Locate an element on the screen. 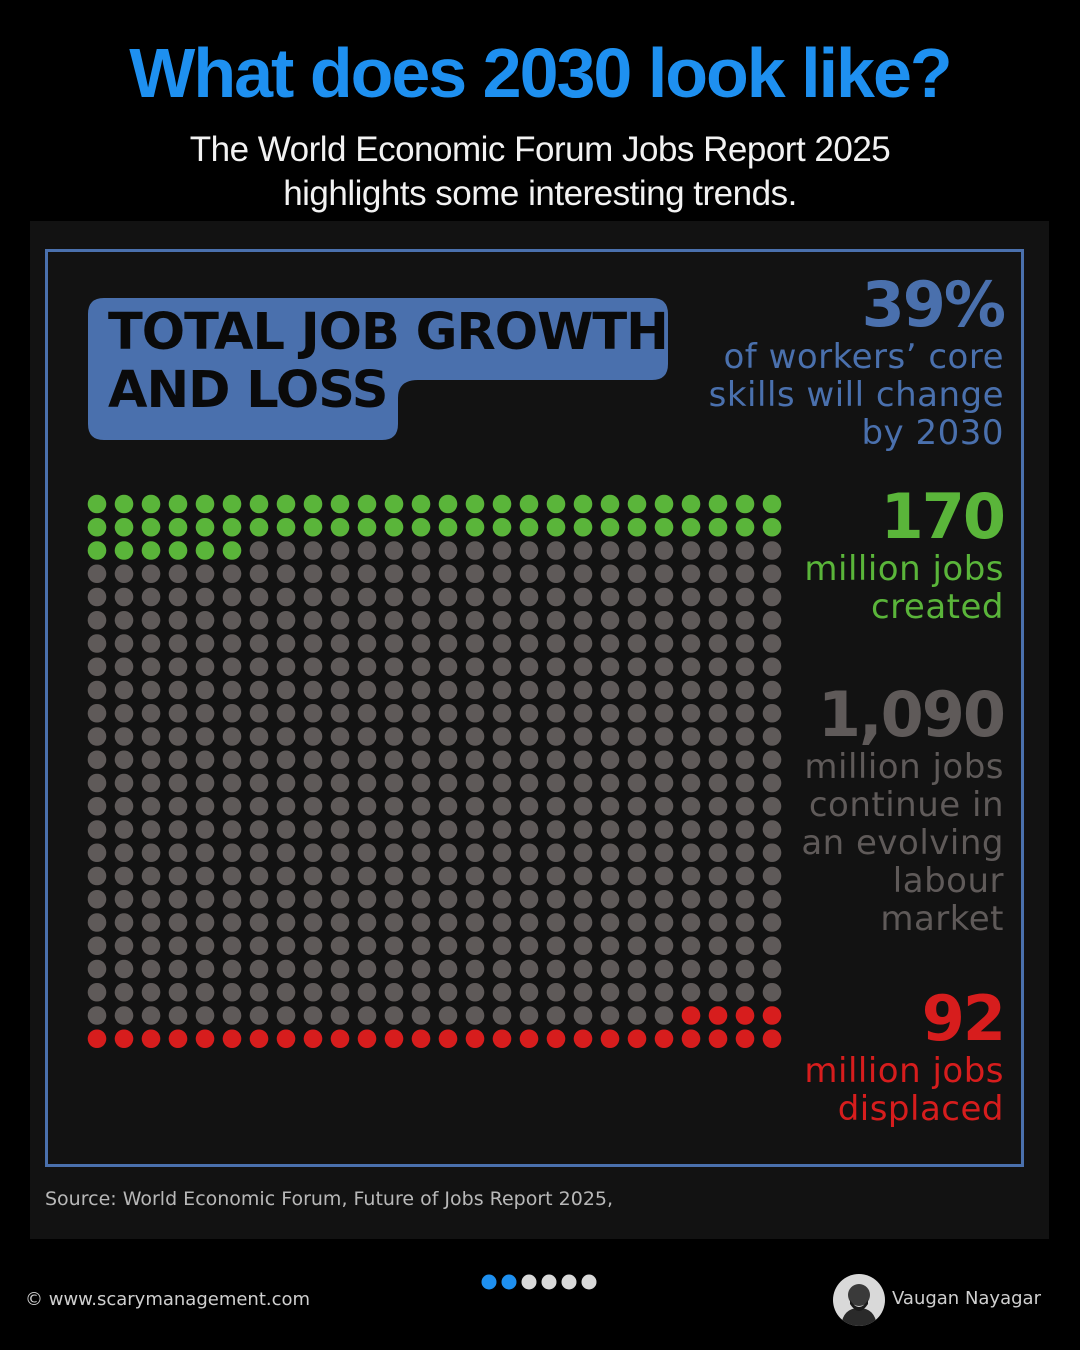  stat-continue-line-1: million jobs is located at coordinates (904, 767).